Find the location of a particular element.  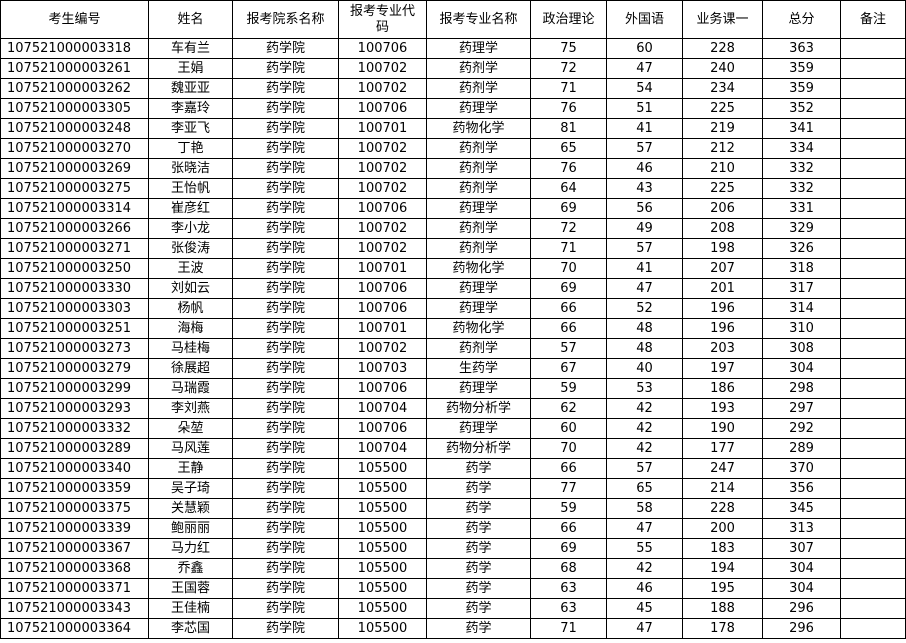

table-cell: 59 is located at coordinates (568, 508).